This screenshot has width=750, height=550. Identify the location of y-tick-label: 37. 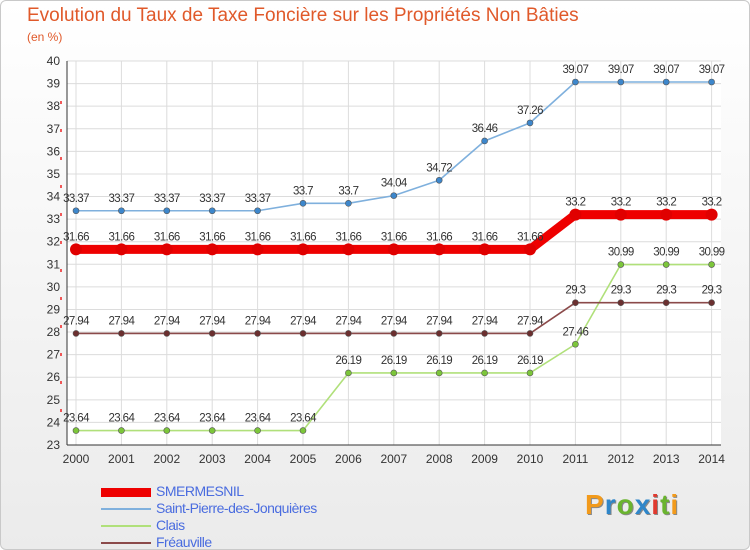
(54, 129).